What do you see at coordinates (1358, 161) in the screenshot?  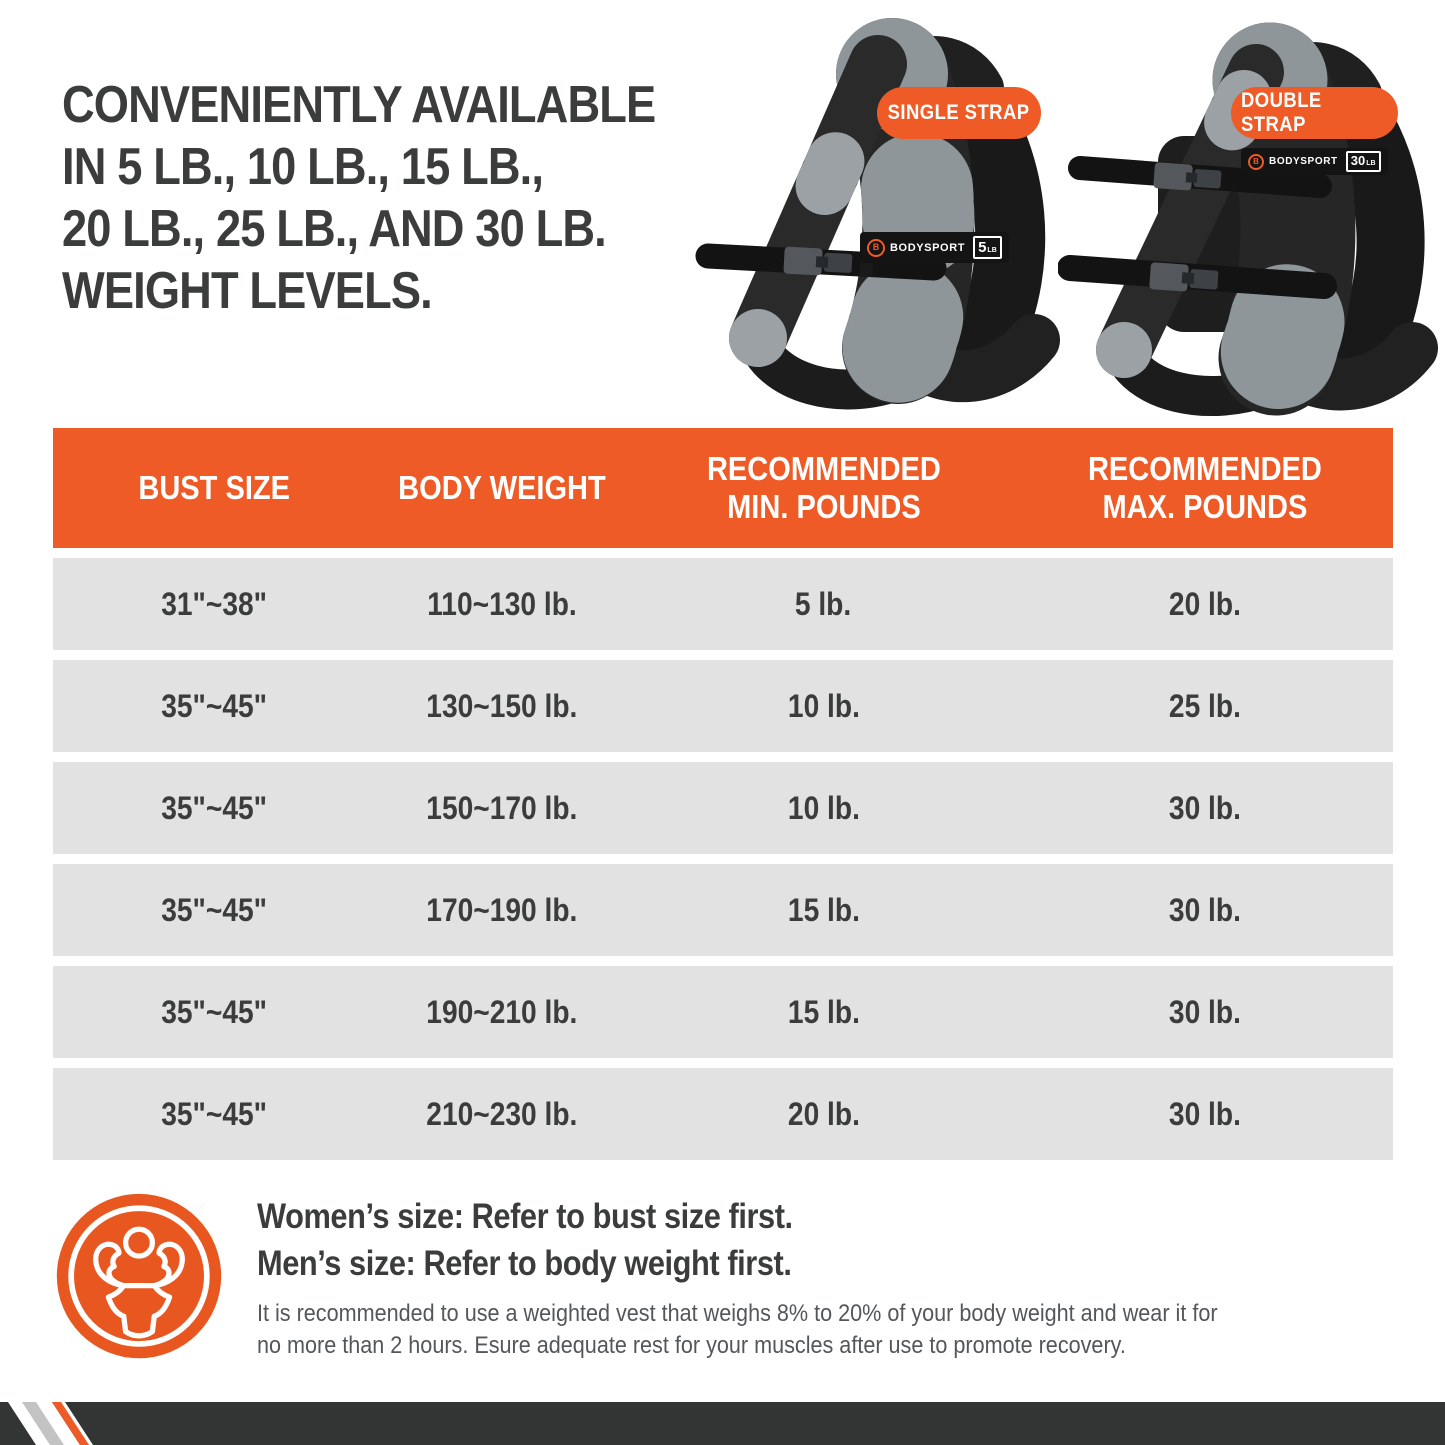 I see `weight-value: 30` at bounding box center [1358, 161].